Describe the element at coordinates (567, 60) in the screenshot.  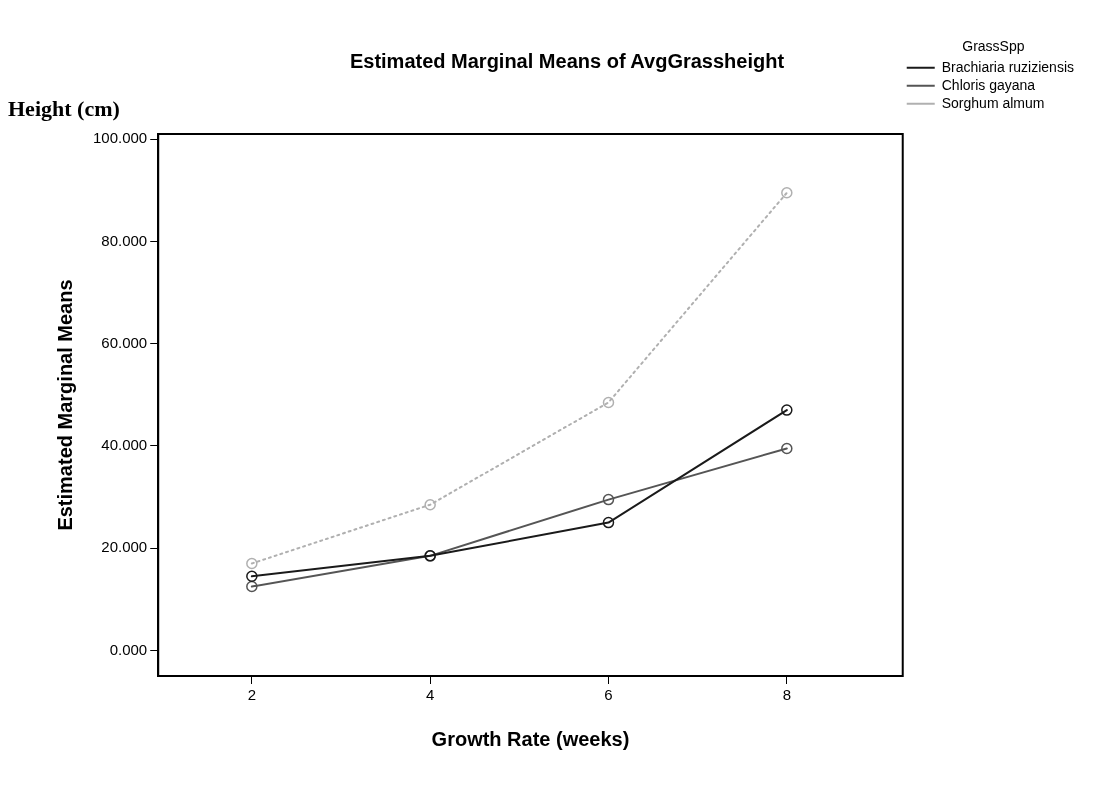
I see `chart-title: Estimated Marginal Means of AvgGrassheight` at that location.